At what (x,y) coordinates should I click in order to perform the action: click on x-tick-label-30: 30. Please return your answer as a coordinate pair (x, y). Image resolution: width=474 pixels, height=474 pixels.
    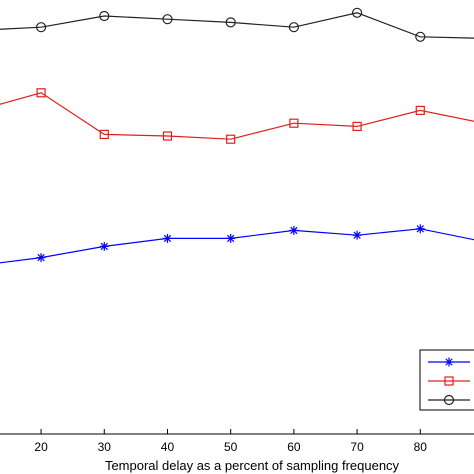
    Looking at the image, I should click on (105, 447).